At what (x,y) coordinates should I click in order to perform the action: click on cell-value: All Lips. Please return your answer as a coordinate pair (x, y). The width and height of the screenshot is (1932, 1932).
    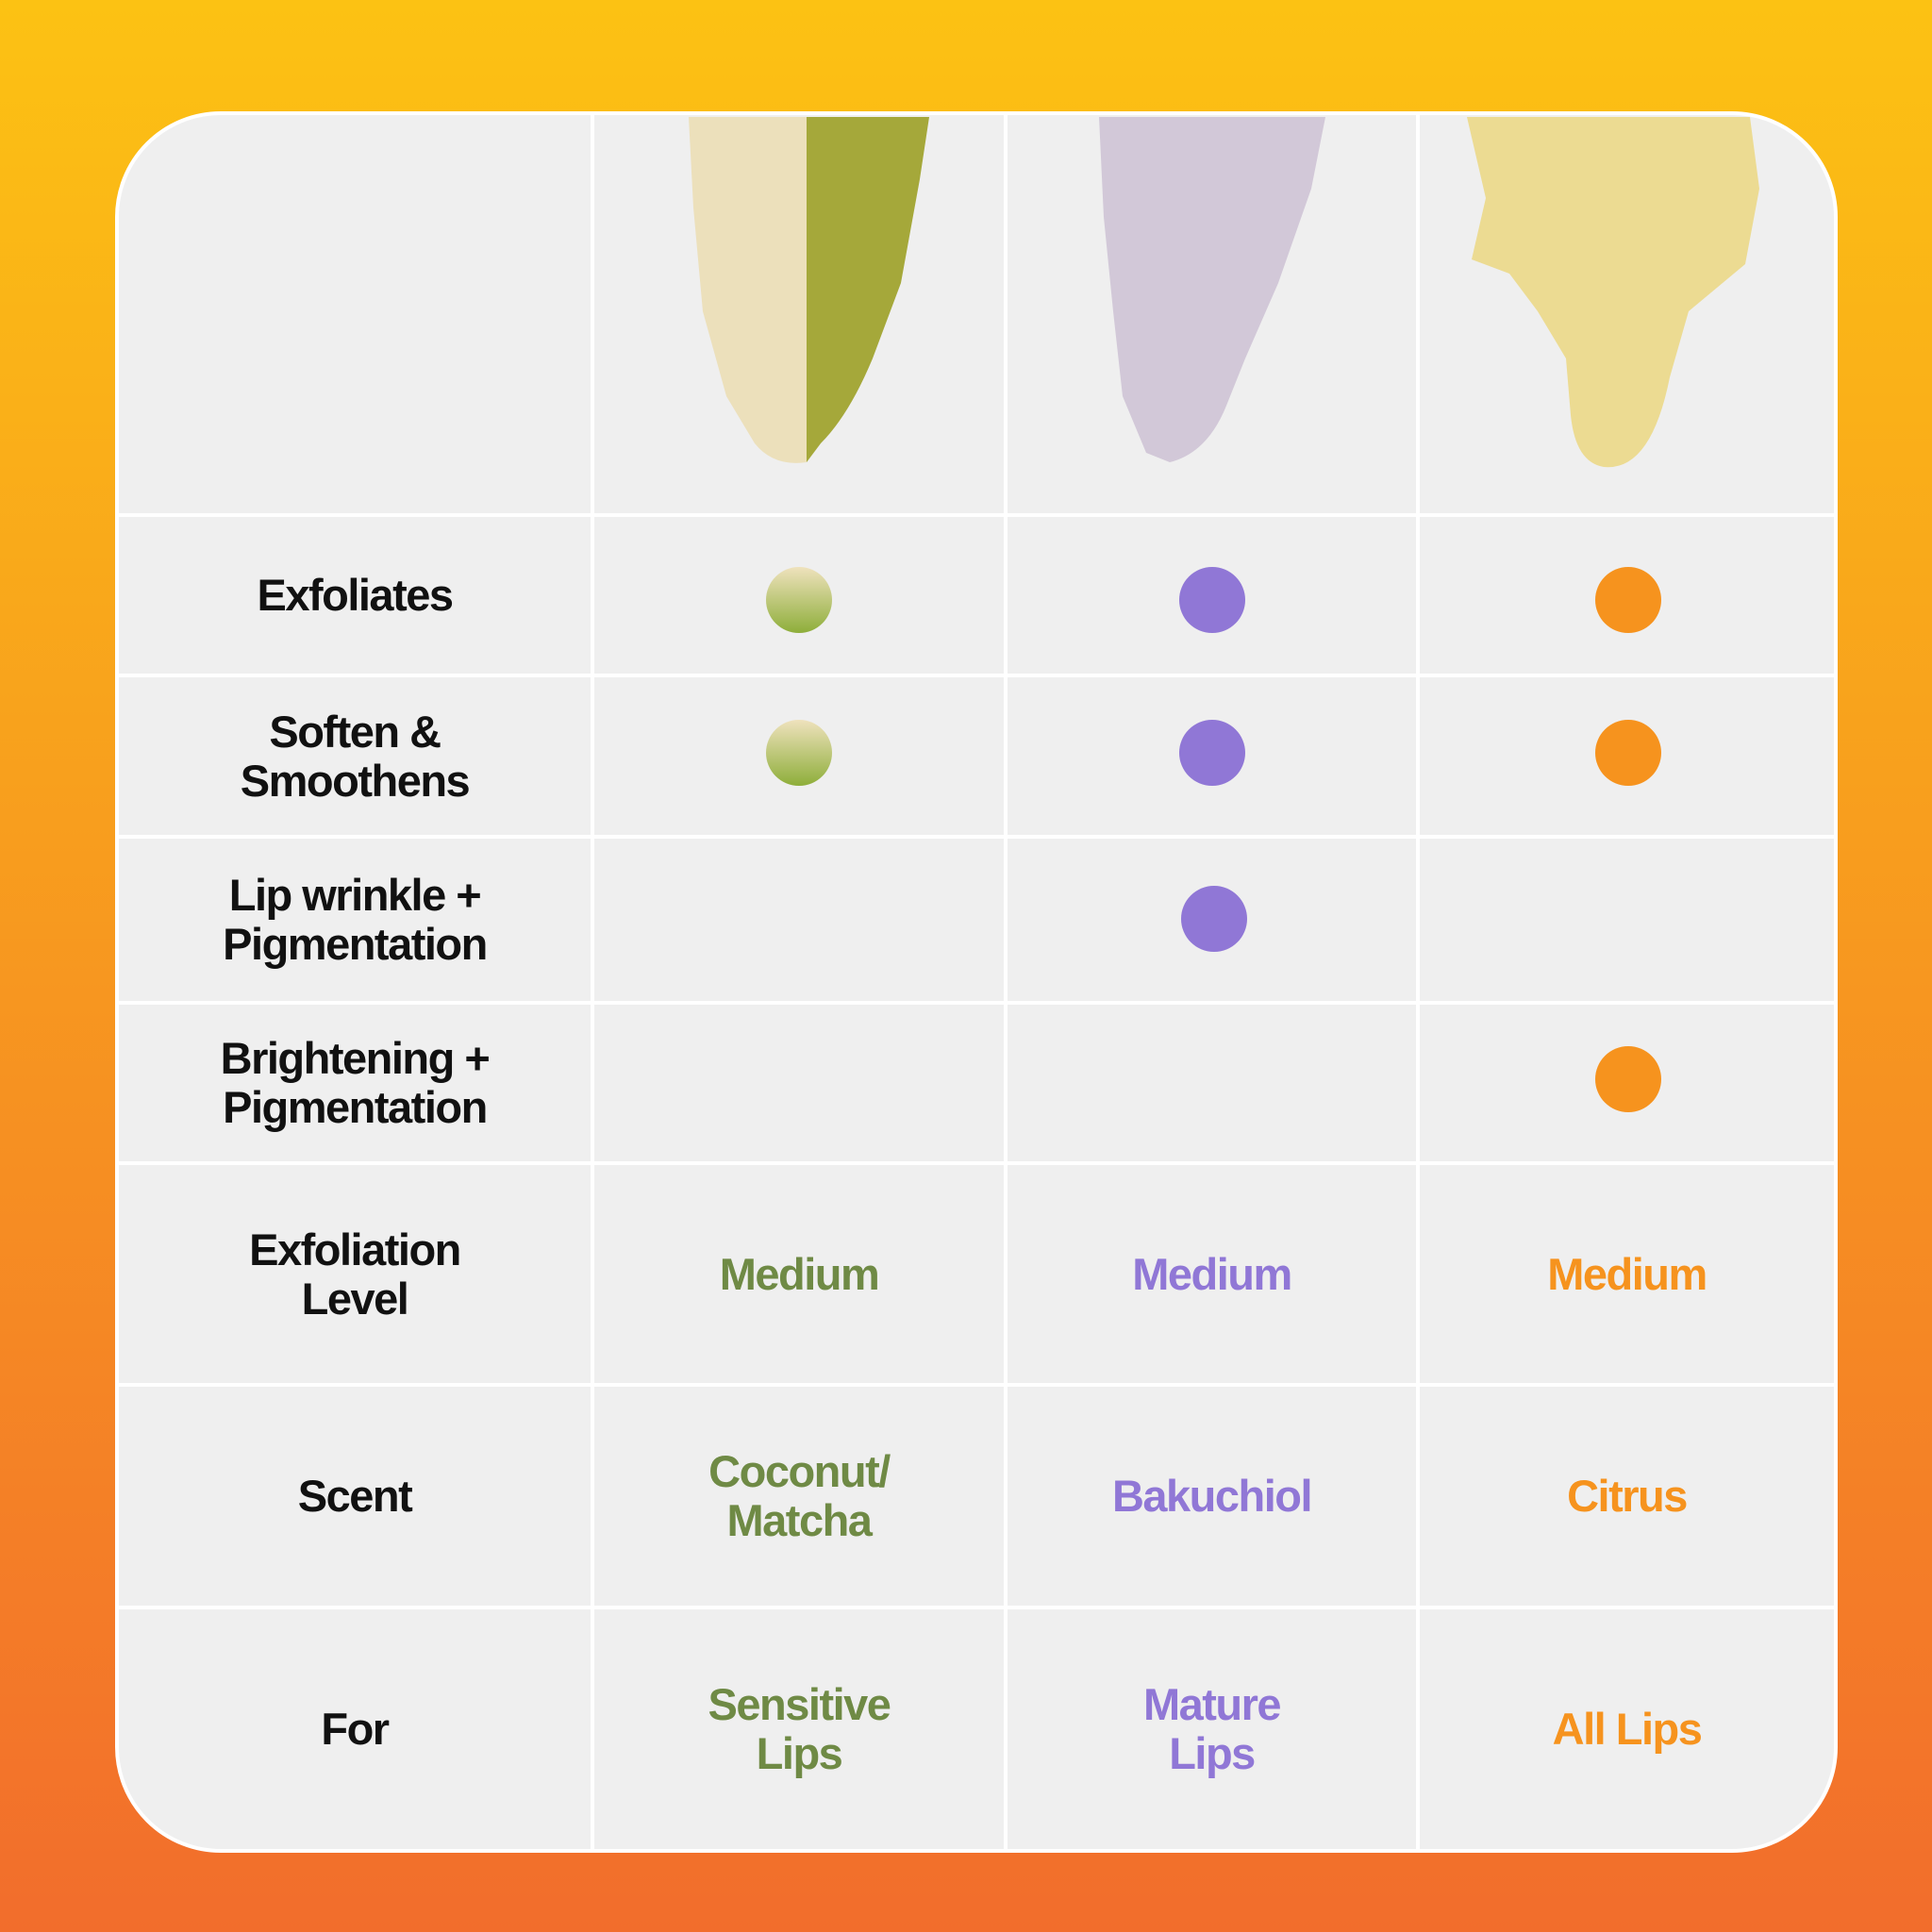
    Looking at the image, I should click on (1628, 1729).